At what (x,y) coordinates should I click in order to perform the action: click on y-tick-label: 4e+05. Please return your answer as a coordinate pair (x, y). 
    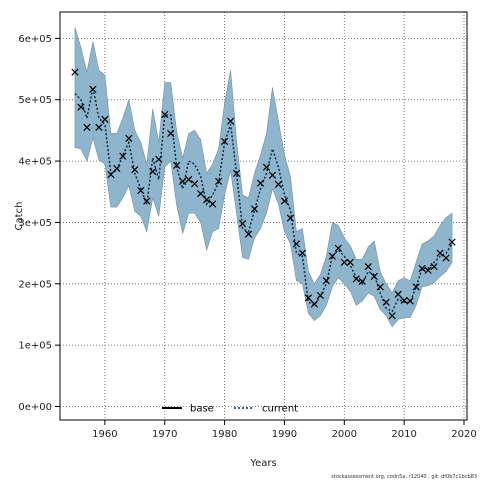
    Looking at the image, I should click on (35, 162).